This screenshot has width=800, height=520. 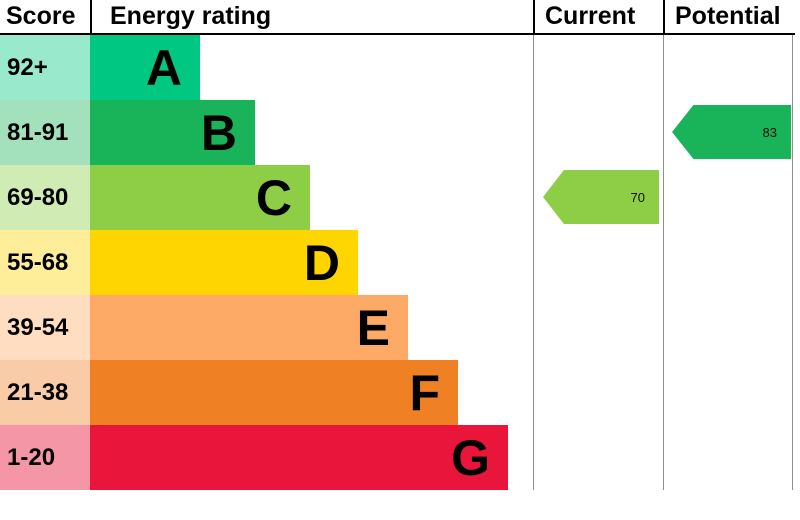 What do you see at coordinates (731, 132) in the screenshot?
I see `potential-rating-arrow: 83` at bounding box center [731, 132].